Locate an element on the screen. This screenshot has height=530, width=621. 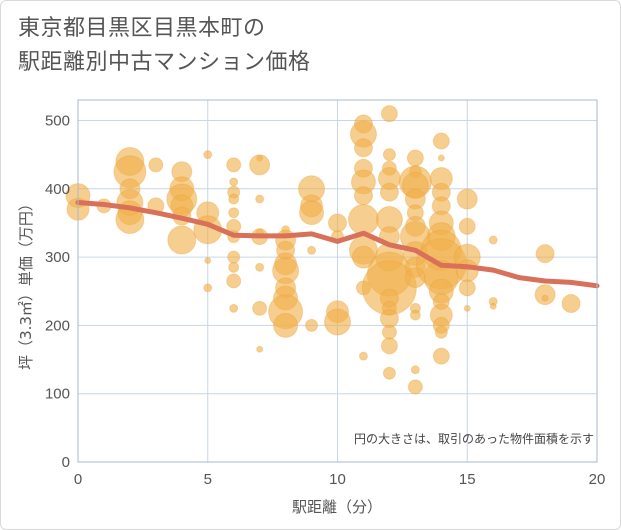
x-tick-label: 5 is located at coordinates (208, 479).